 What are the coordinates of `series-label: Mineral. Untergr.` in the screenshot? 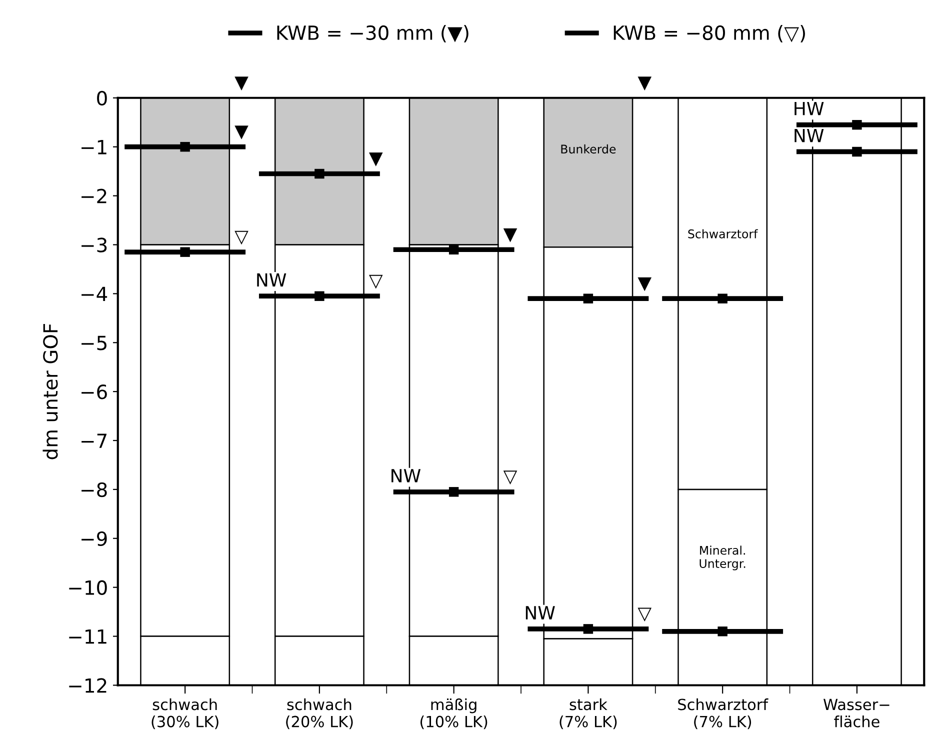 It's located at (723, 558).